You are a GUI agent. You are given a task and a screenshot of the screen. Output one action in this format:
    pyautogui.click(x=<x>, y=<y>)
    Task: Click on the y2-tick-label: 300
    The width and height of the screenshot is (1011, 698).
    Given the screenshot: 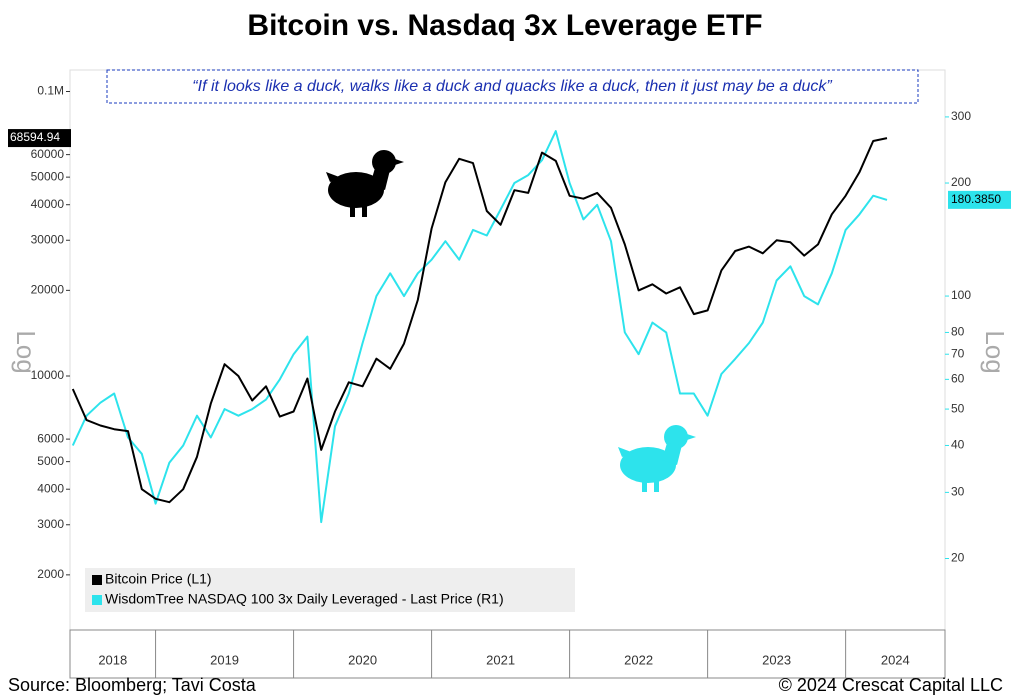 What is the action you would take?
    pyautogui.click(x=961, y=116)
    